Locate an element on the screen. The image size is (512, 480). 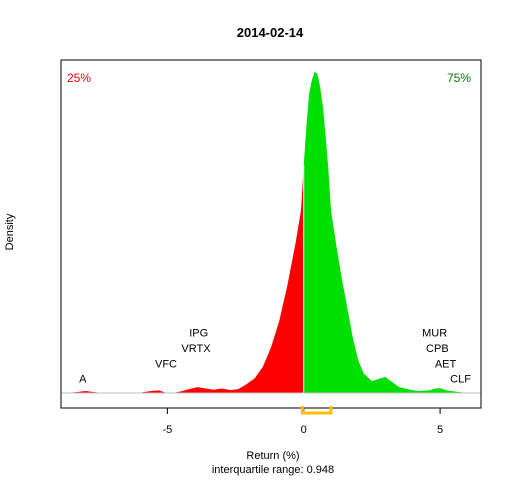
ticker-label: CLF is located at coordinates (460, 380).